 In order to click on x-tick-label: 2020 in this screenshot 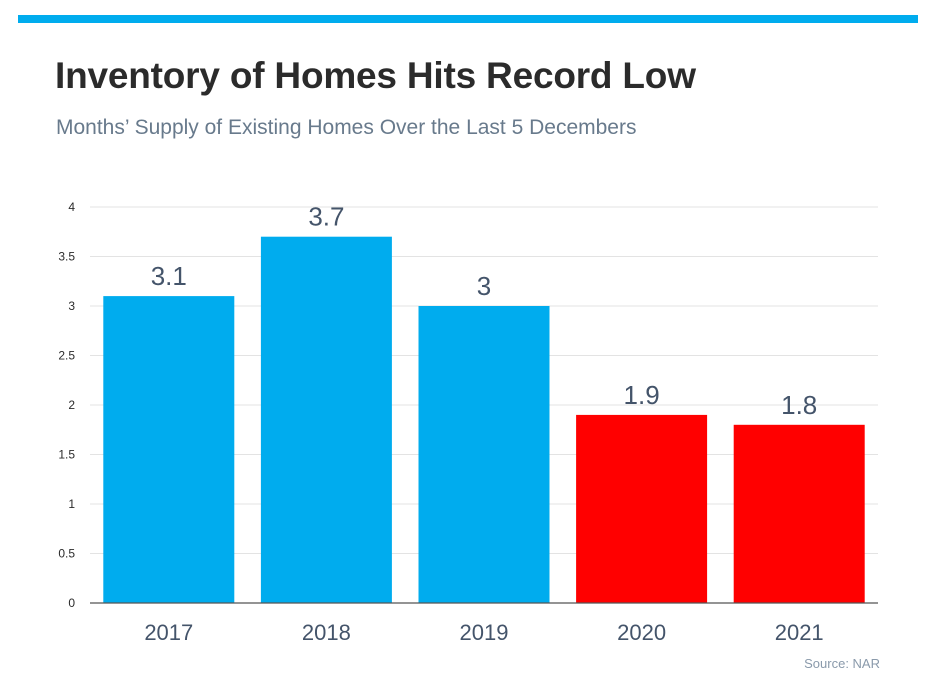, I will do `click(641, 632)`.